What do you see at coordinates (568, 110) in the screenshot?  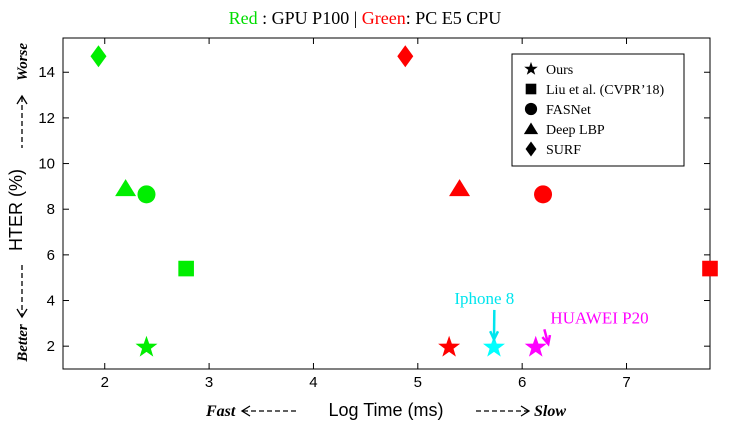 I see `legend-label: FASNet` at bounding box center [568, 110].